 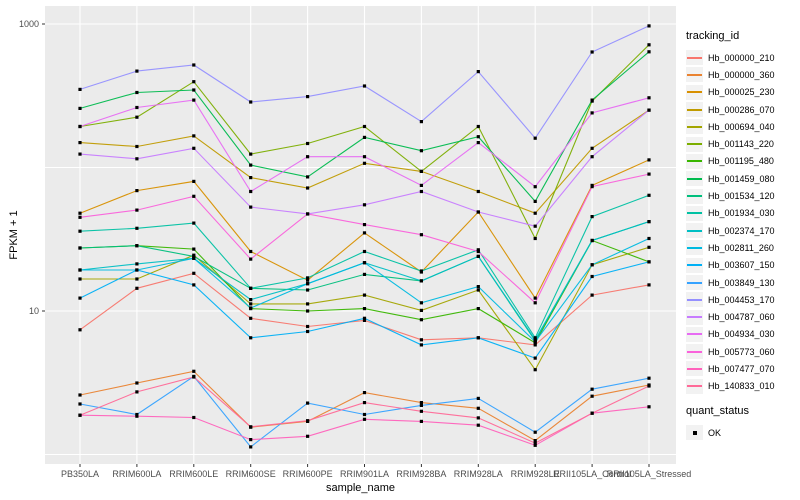 I want to click on x-tick-label: RRIM600LE, so click(x=193, y=474).